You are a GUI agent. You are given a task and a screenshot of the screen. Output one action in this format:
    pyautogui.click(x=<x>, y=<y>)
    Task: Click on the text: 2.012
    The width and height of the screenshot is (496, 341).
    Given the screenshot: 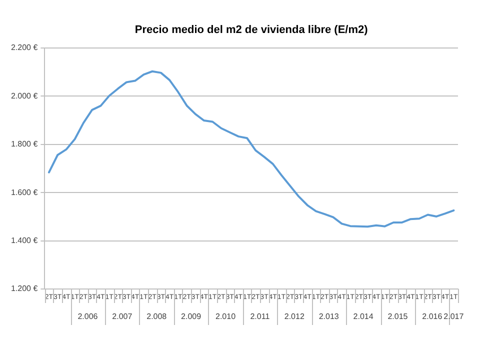 What is the action you would take?
    pyautogui.click(x=294, y=317)
    